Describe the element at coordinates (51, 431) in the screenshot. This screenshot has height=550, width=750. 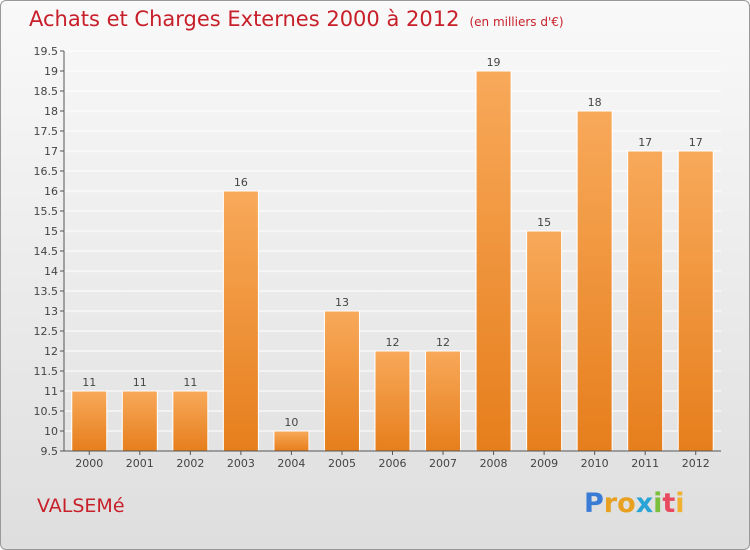
I see `y-tick-label: 10` at that location.